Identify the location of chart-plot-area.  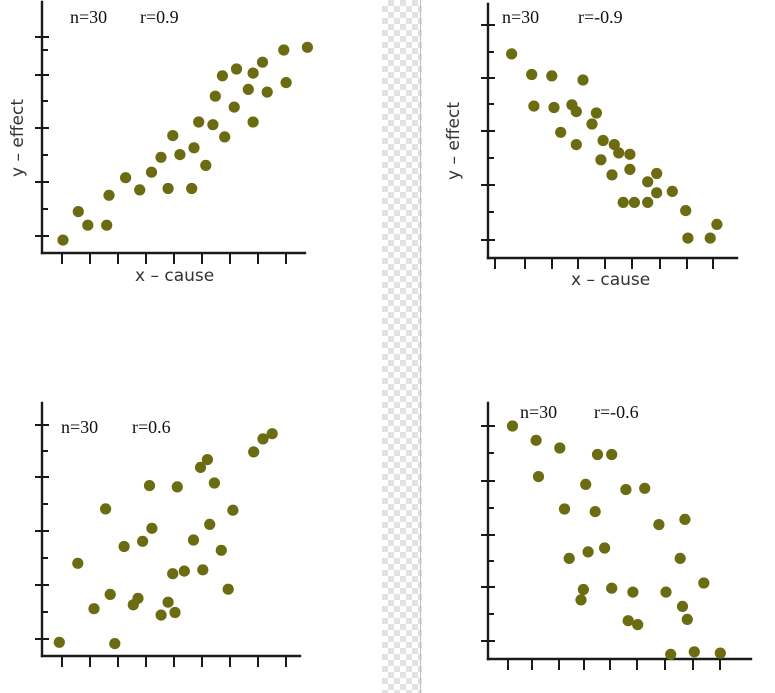
(174, 132).